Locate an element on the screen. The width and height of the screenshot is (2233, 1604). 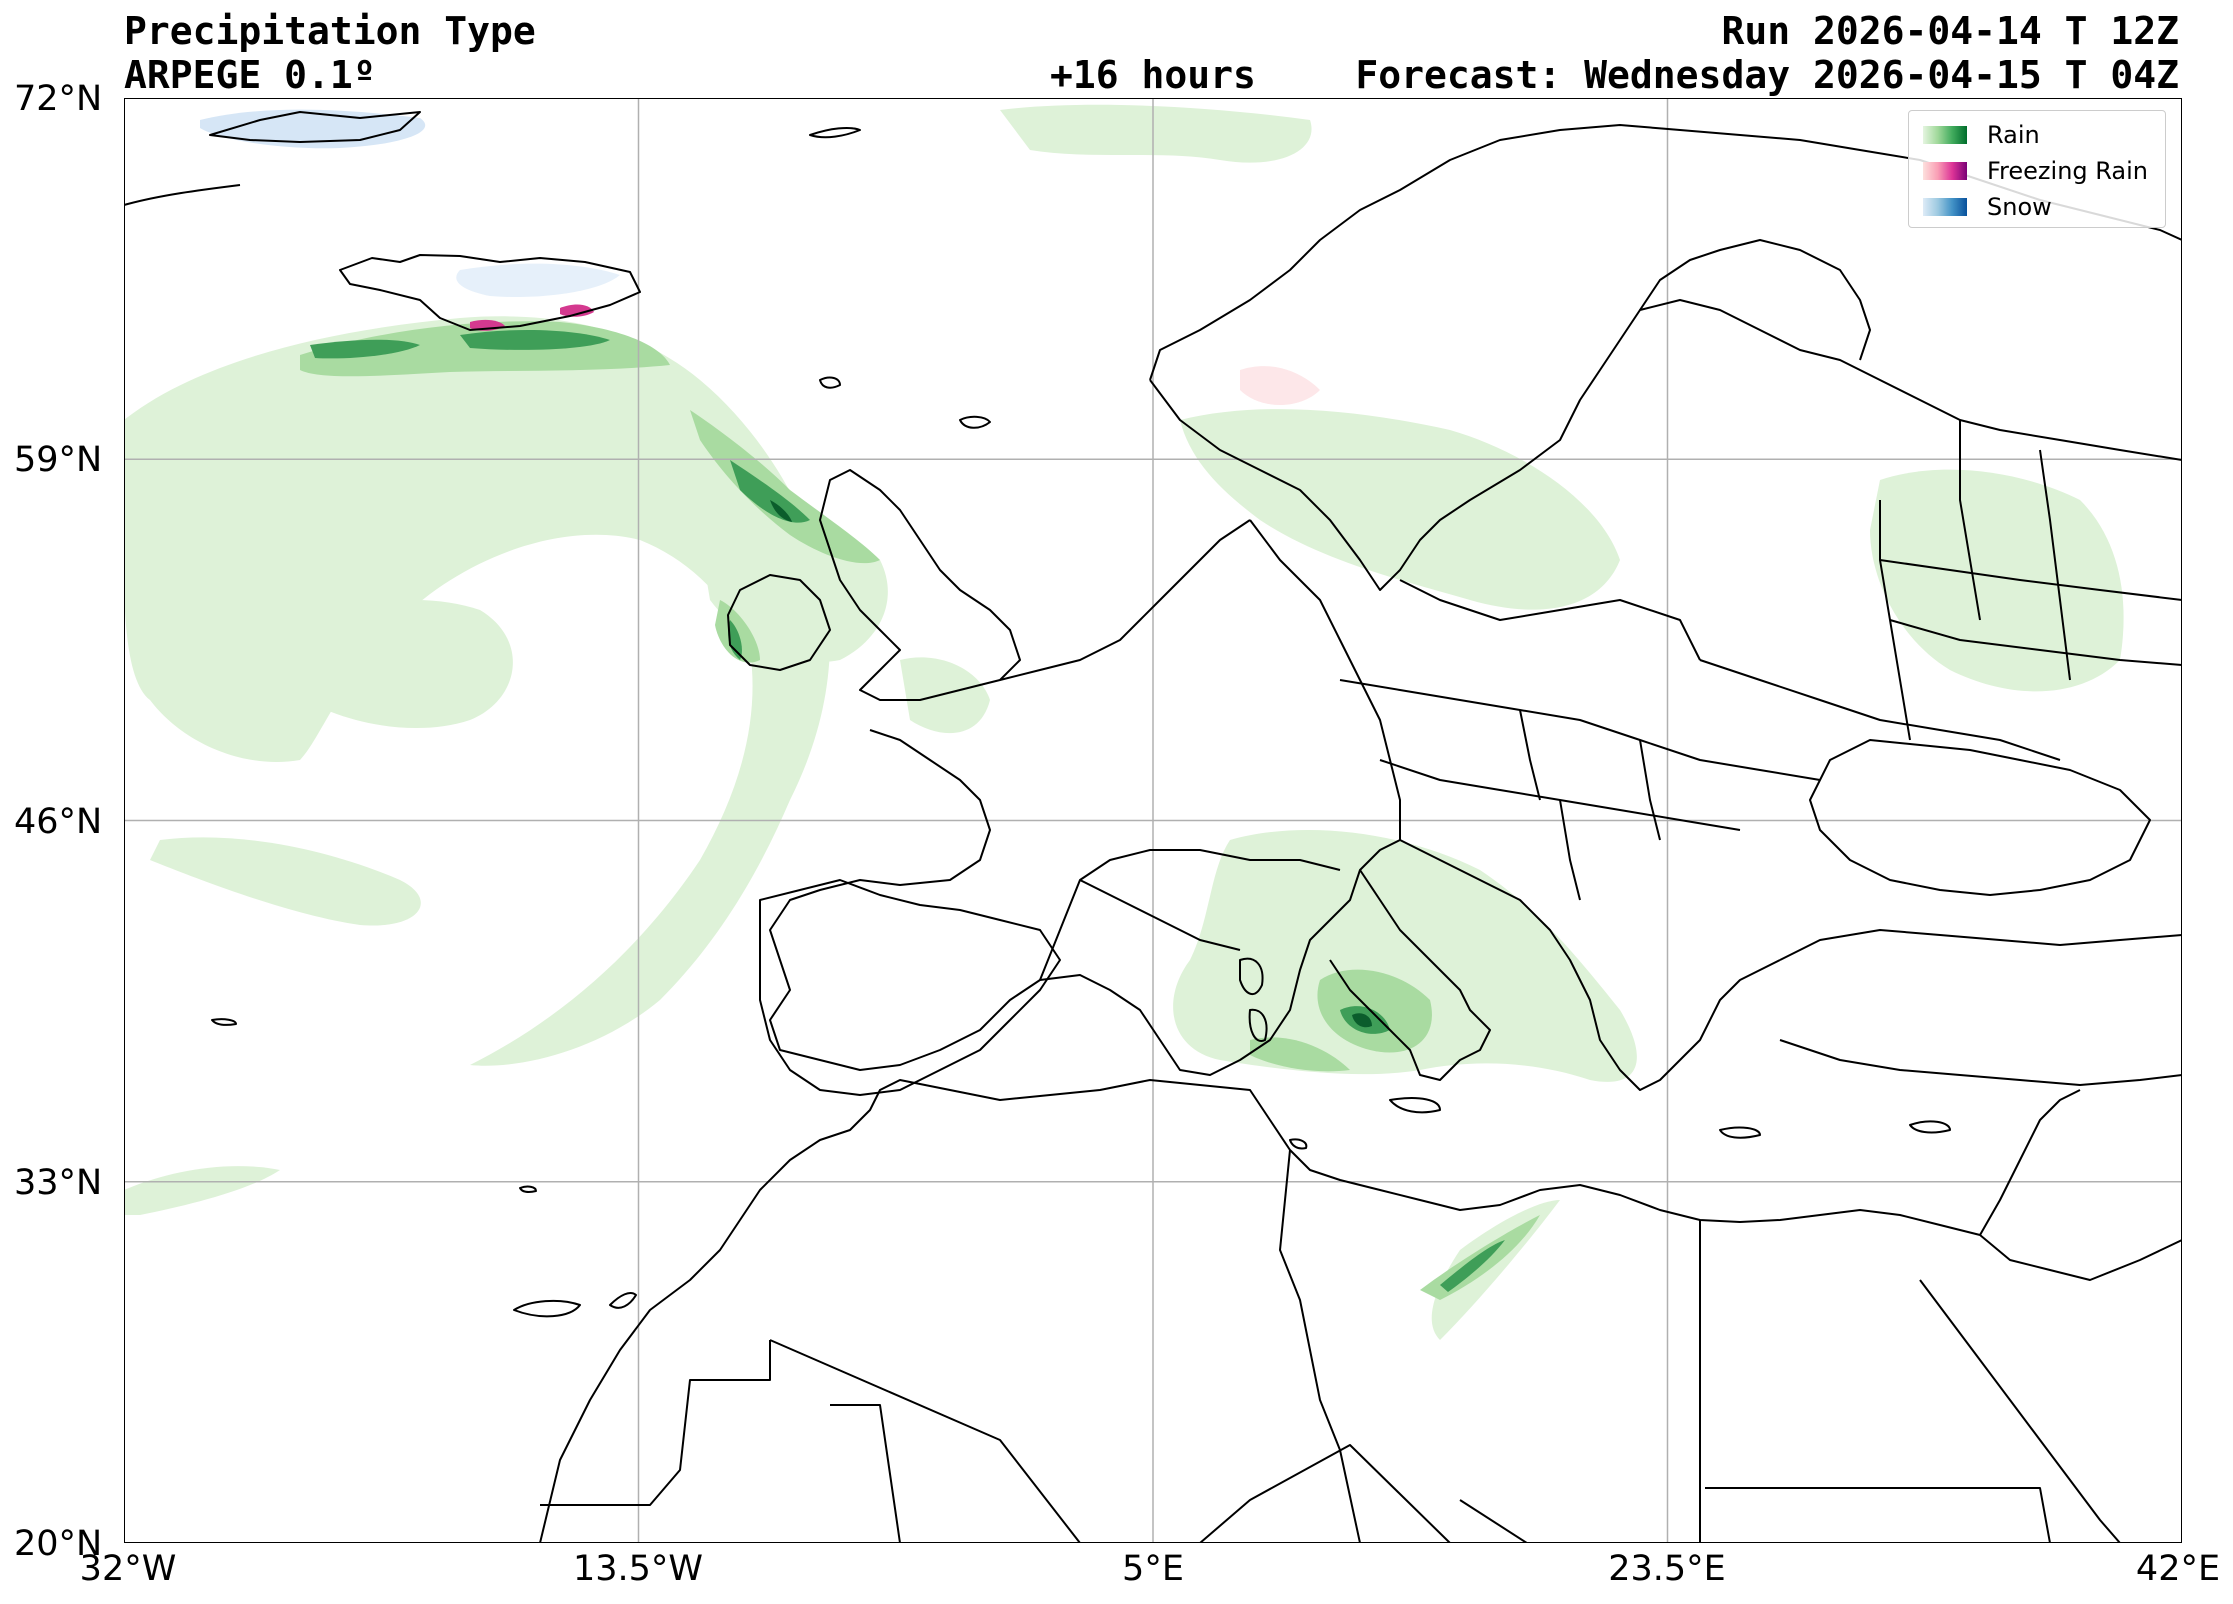
lon-tick-label: 32°W is located at coordinates (128, 1569).